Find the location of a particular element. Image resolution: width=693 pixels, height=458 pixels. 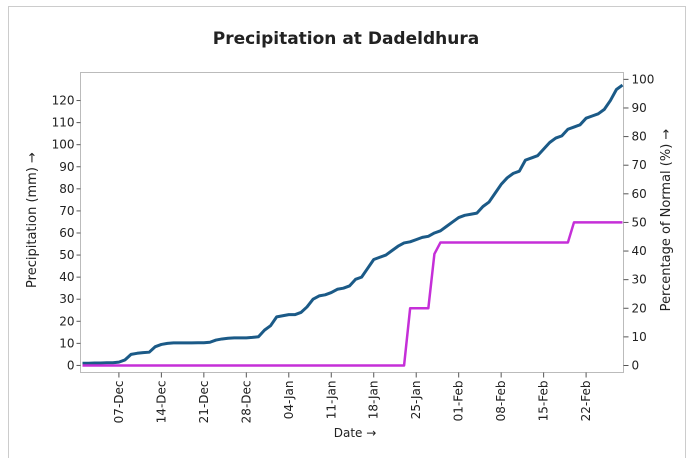

y2-tick-label: 100 is located at coordinates (643, 79).